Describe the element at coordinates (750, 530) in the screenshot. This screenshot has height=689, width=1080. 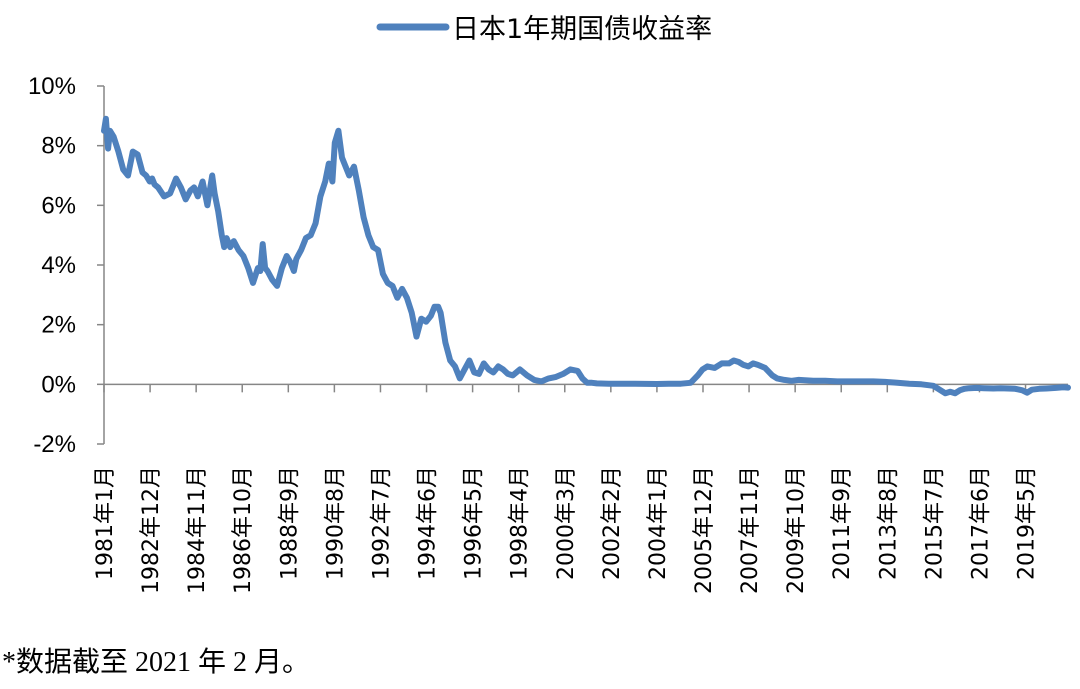
I see `x-tick-label: 2007年11月` at that location.